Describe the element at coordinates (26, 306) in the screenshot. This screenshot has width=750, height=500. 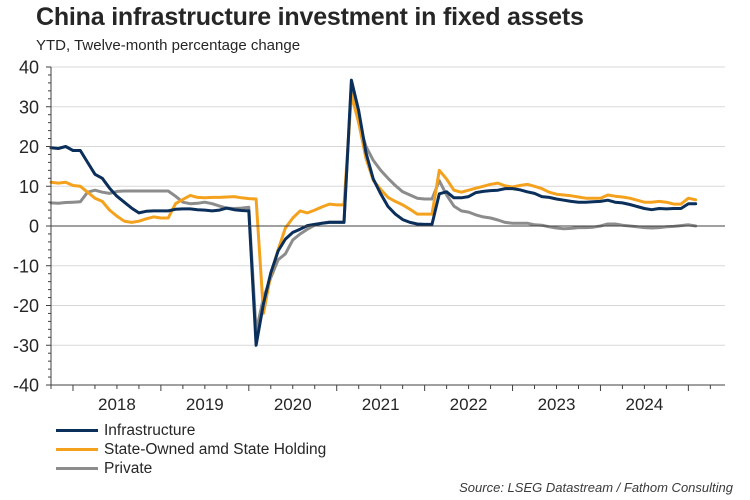
I see `y-tick-label: -20` at that location.